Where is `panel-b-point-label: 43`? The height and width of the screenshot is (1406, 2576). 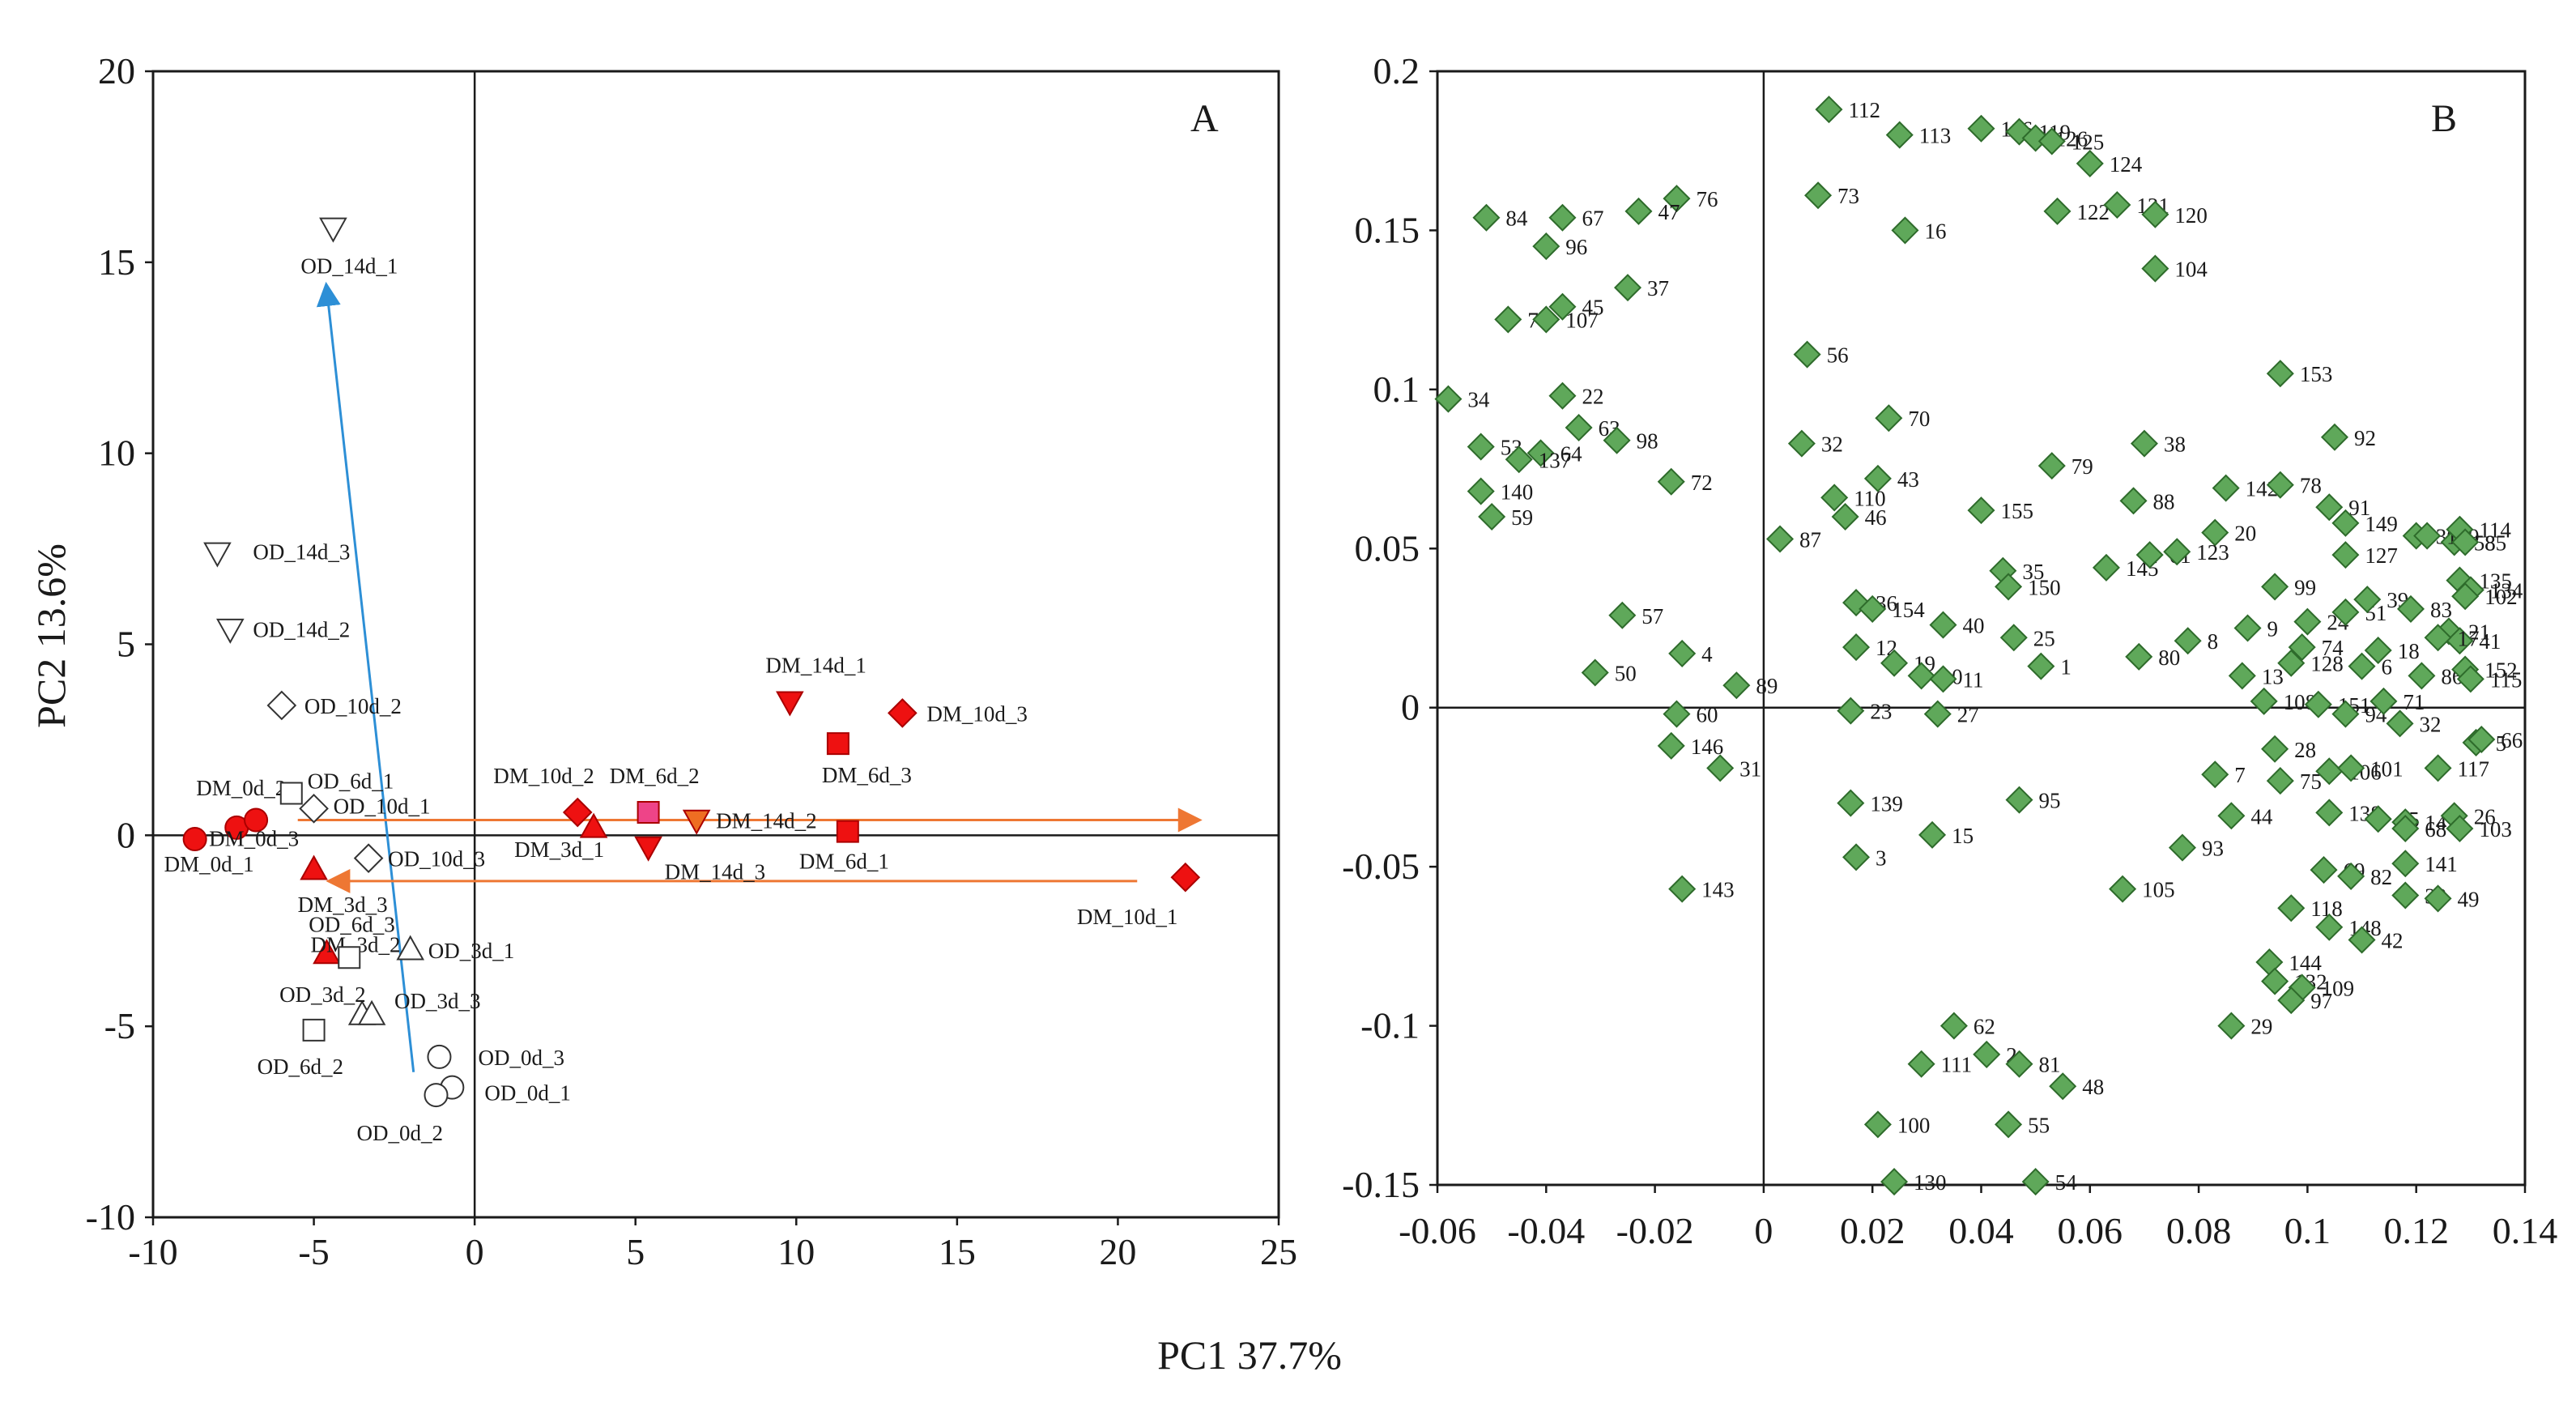
panel-b-point-label: 43 is located at coordinates (1908, 479).